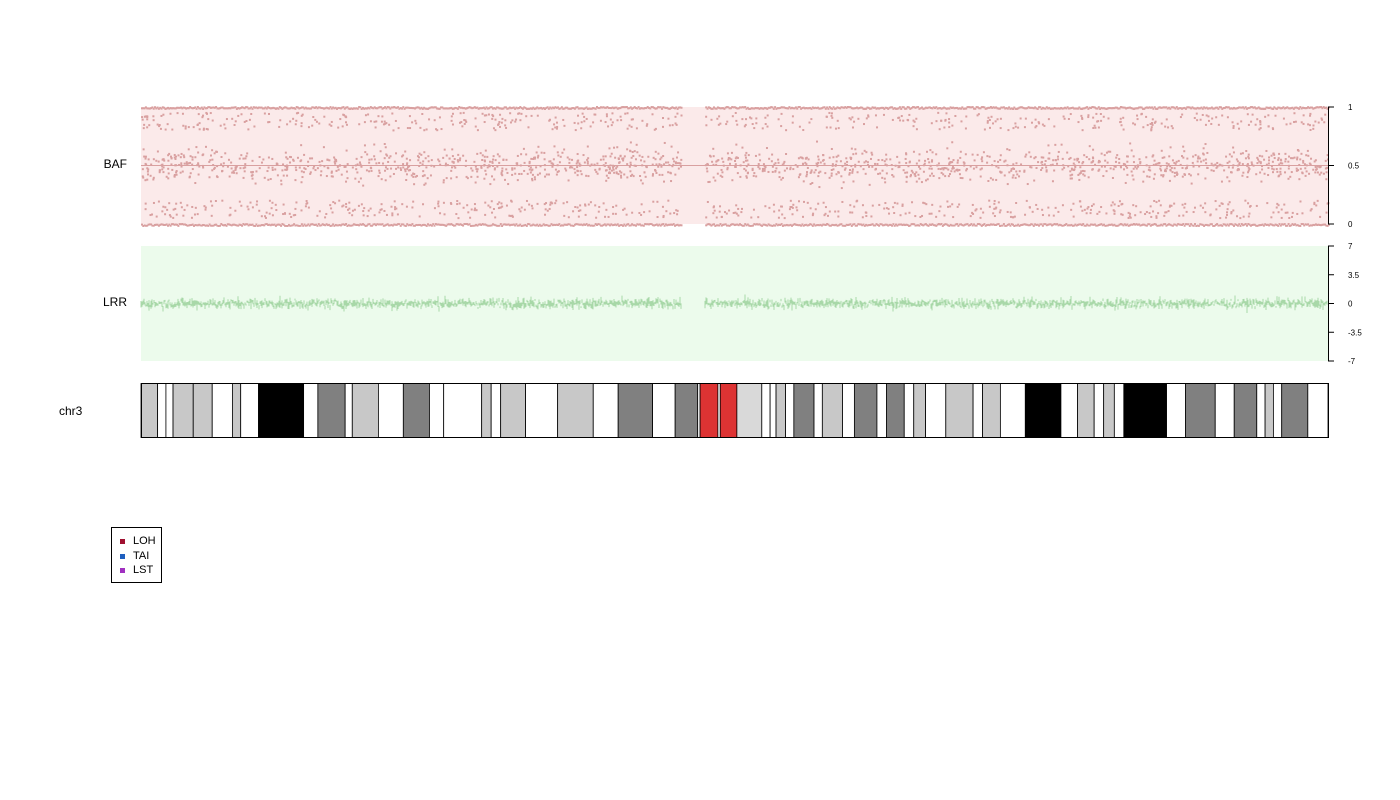 The height and width of the screenshot is (800, 1400). Describe the element at coordinates (735, 166) in the screenshot. I see `baf-points` at that location.